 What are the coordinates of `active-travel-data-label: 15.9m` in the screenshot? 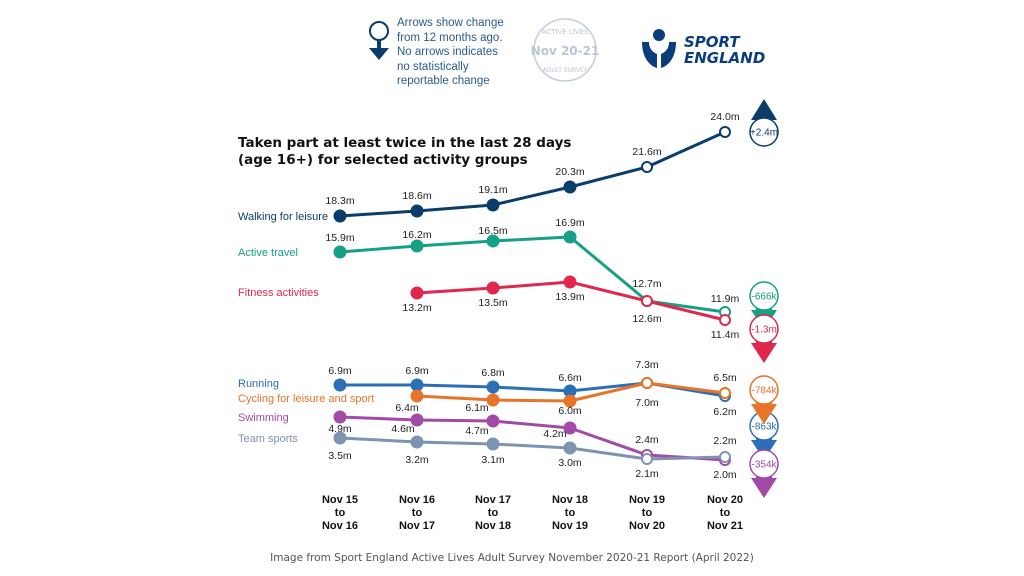 It's located at (339, 238).